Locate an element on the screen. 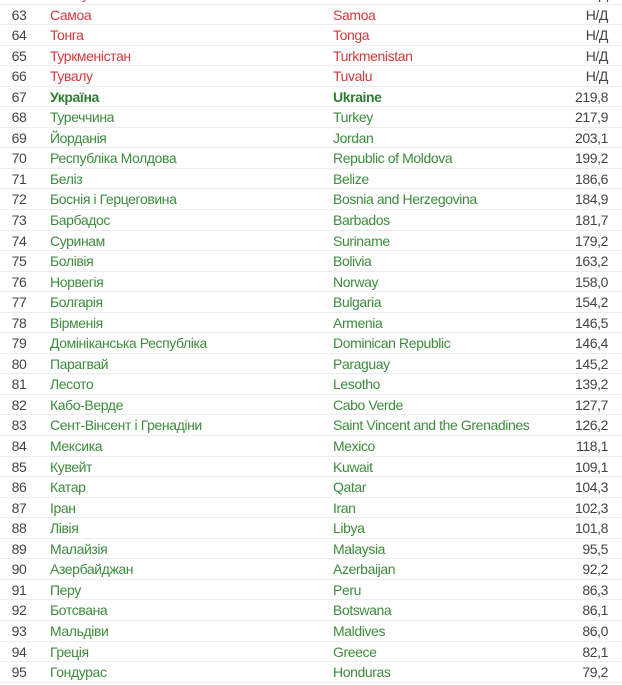 The width and height of the screenshot is (622, 685). ukrainian-name: Самоа is located at coordinates (71, 14).